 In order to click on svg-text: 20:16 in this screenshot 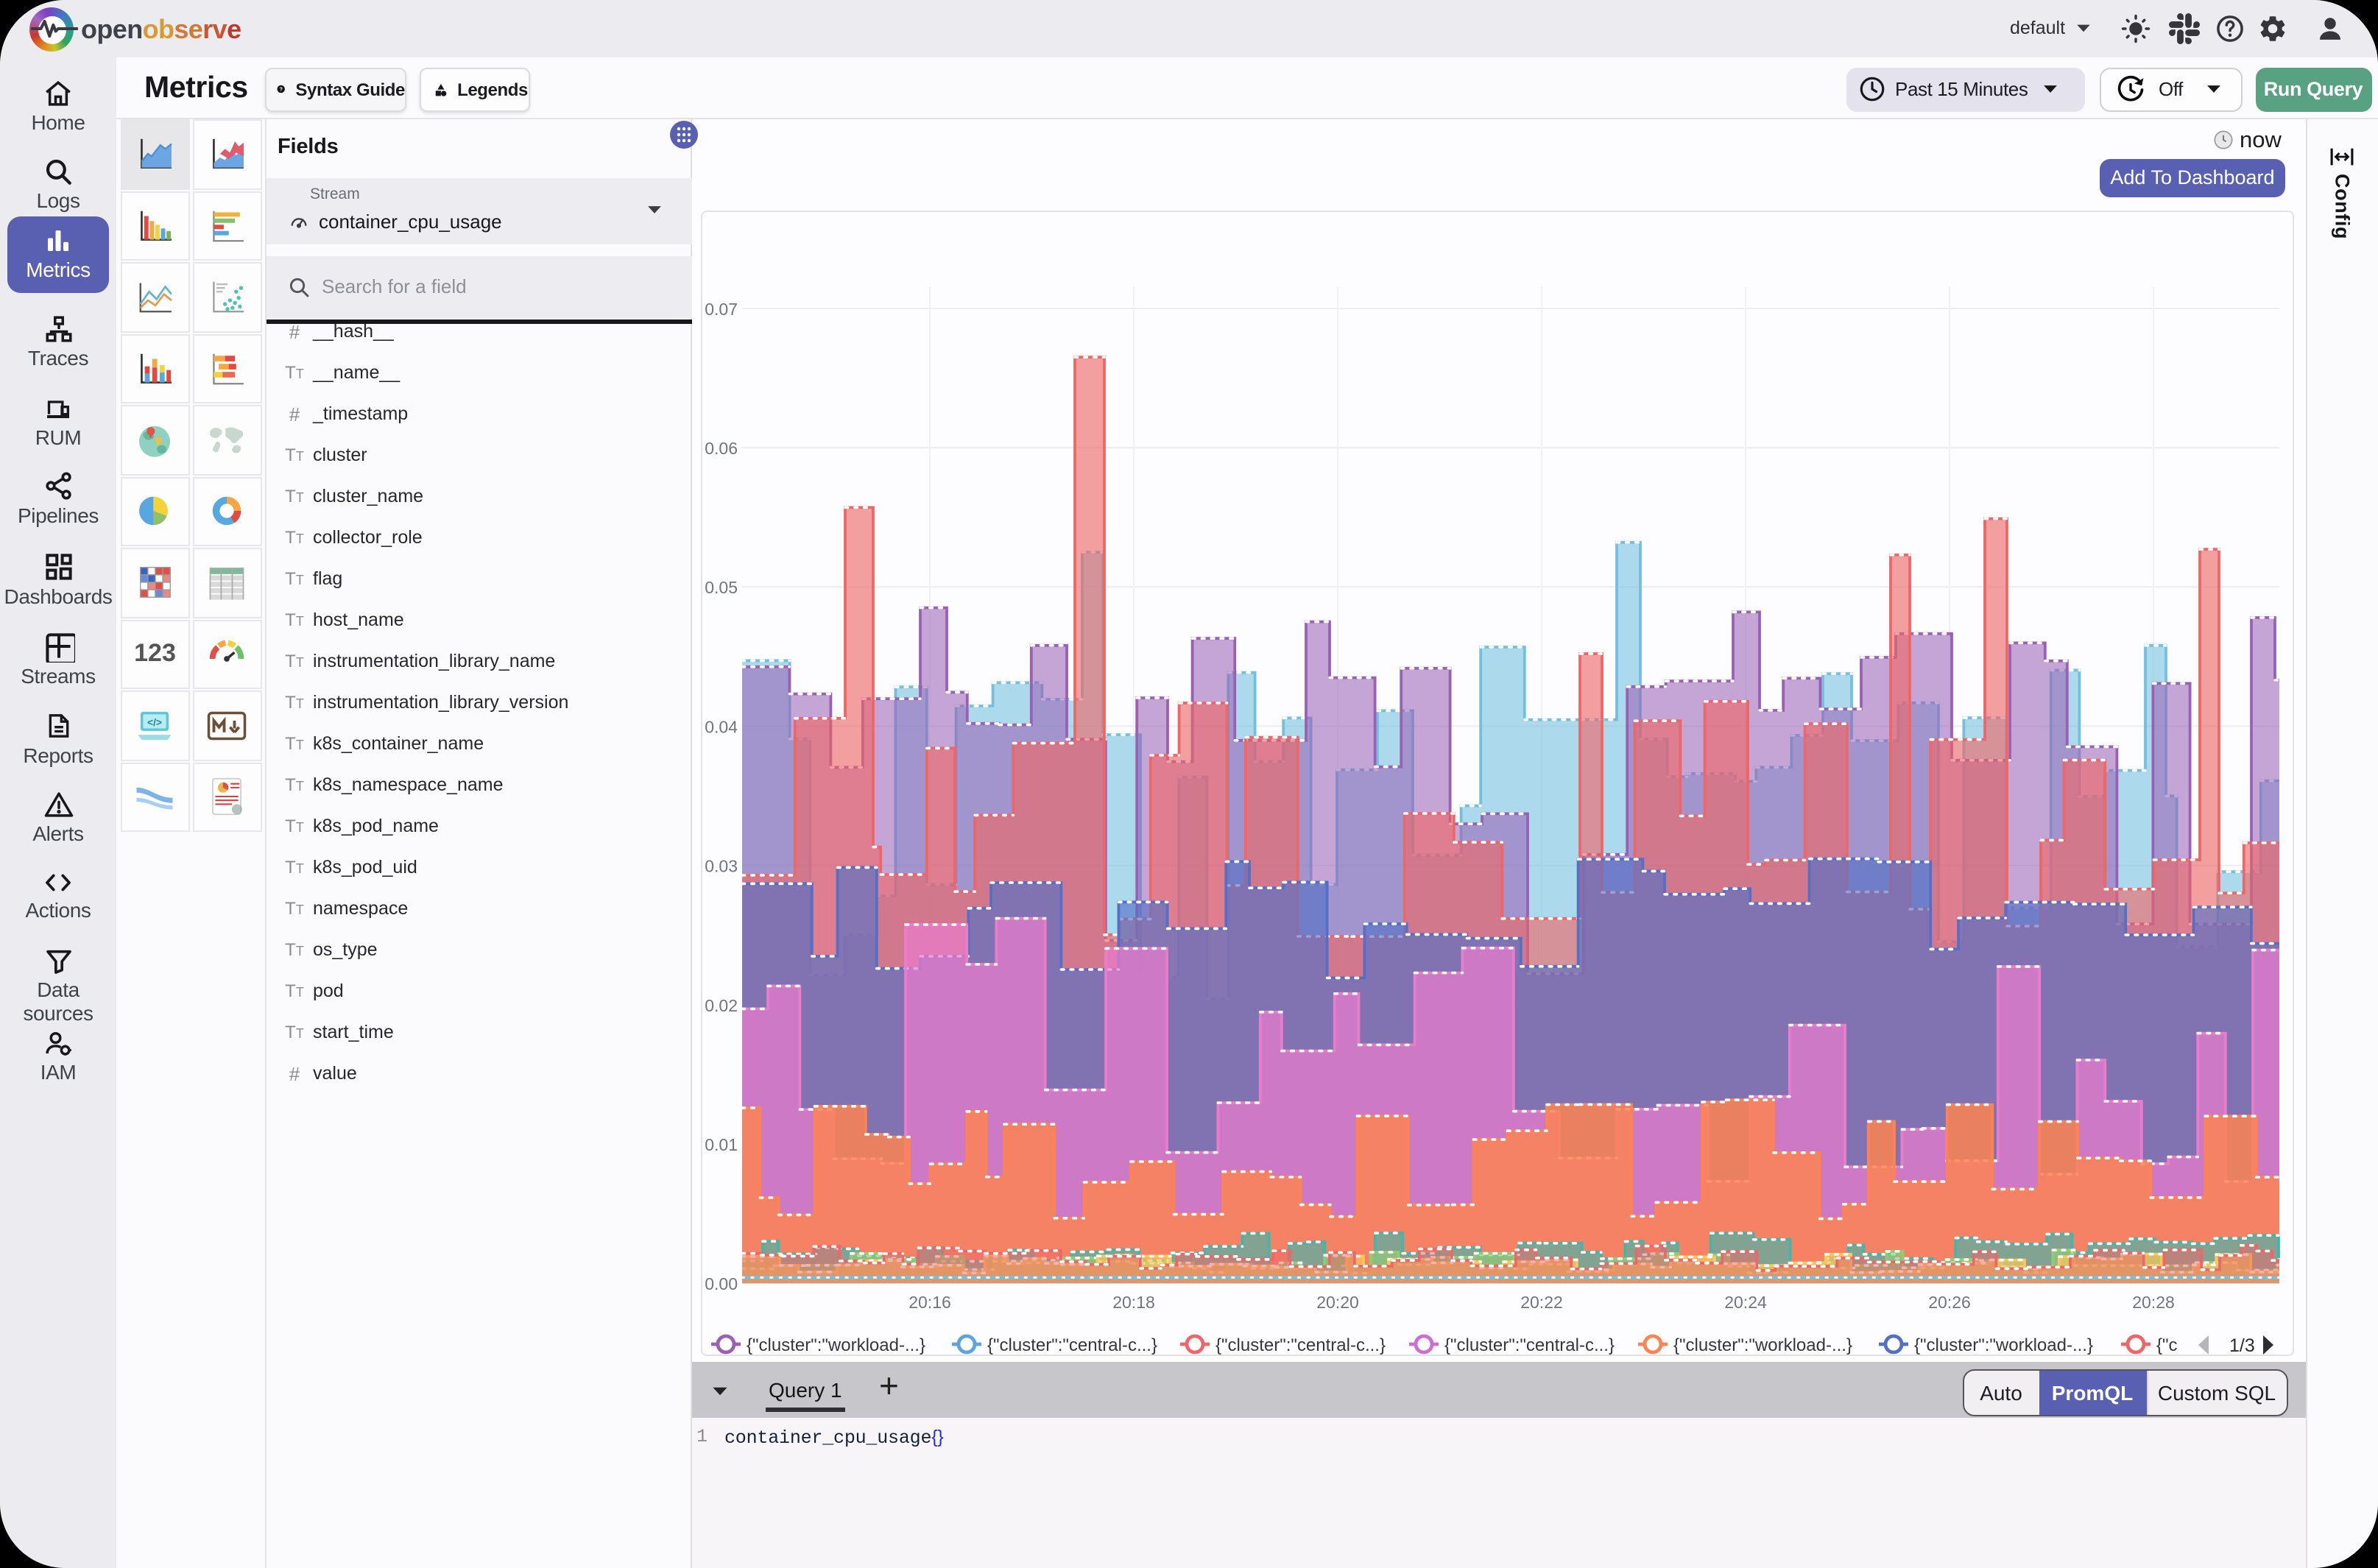, I will do `click(929, 1301)`.